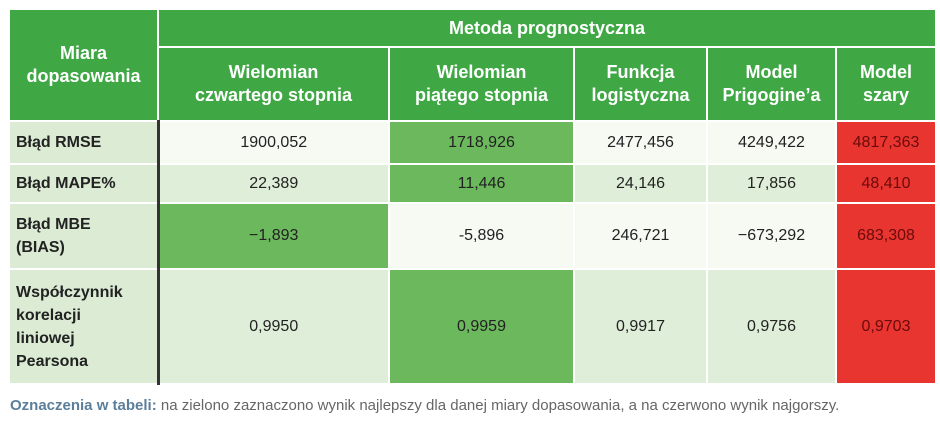 The height and width of the screenshot is (440, 940). What do you see at coordinates (84, 236) in the screenshot?
I see `row-label: Błąd MBE (BIAS)` at bounding box center [84, 236].